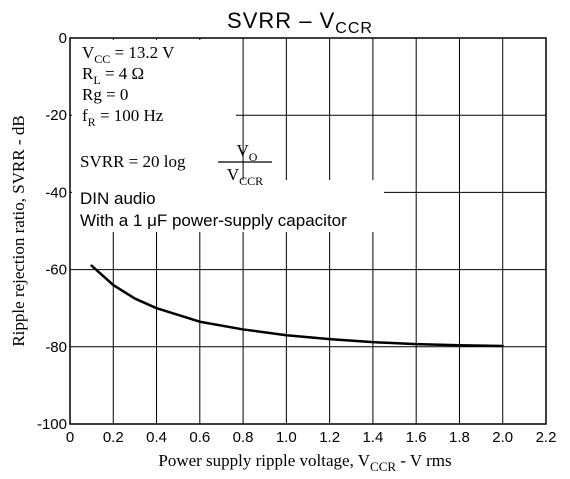 The image size is (570, 479). Describe the element at coordinates (52, 424) in the screenshot. I see `y-tick-label: -100` at that location.